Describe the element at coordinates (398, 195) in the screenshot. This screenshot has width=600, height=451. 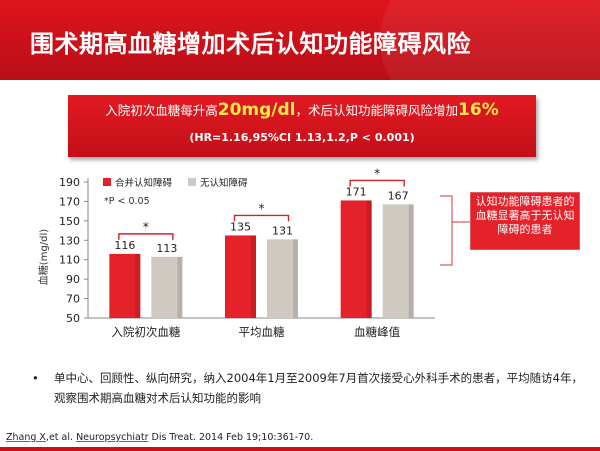
I see `data-label: 167` at that location.